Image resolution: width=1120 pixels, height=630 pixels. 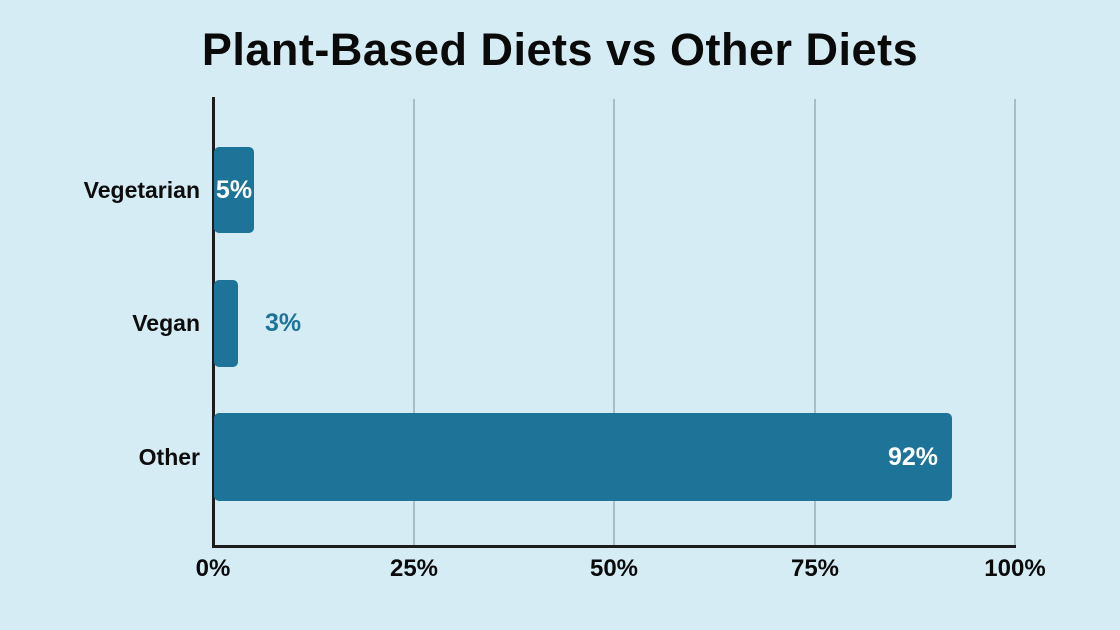 I want to click on bar-other: 92%, so click(x=583, y=457).